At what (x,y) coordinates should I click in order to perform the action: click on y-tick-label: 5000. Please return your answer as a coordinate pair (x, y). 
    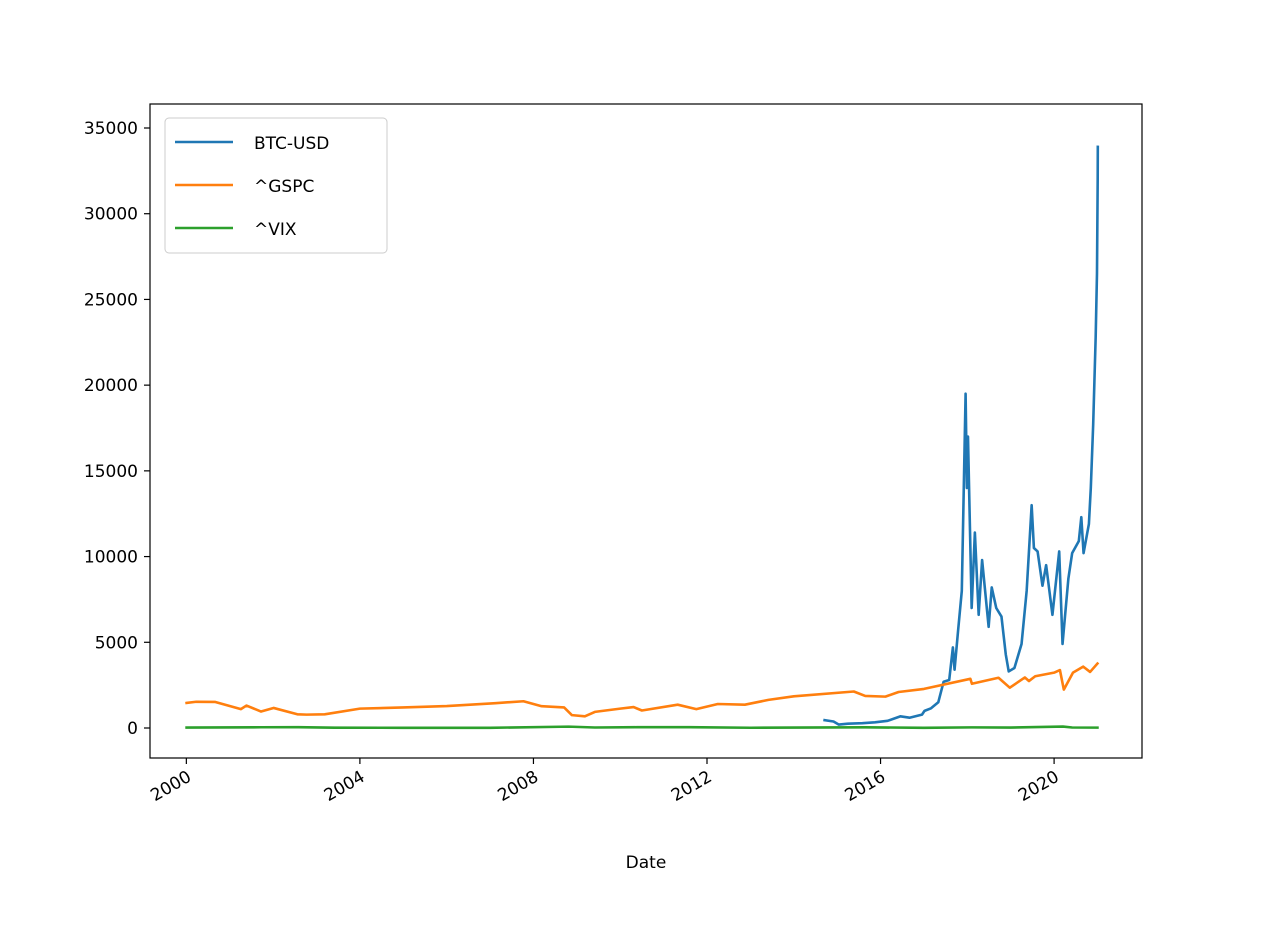
    Looking at the image, I should click on (116, 643).